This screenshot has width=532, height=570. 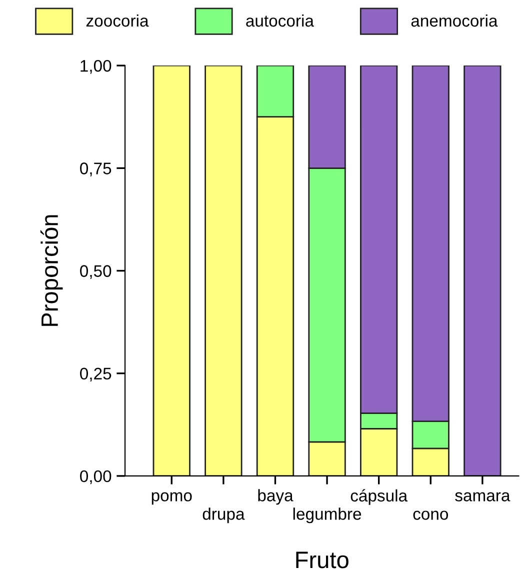 I want to click on legend-label: anemocoria, so click(x=454, y=20).